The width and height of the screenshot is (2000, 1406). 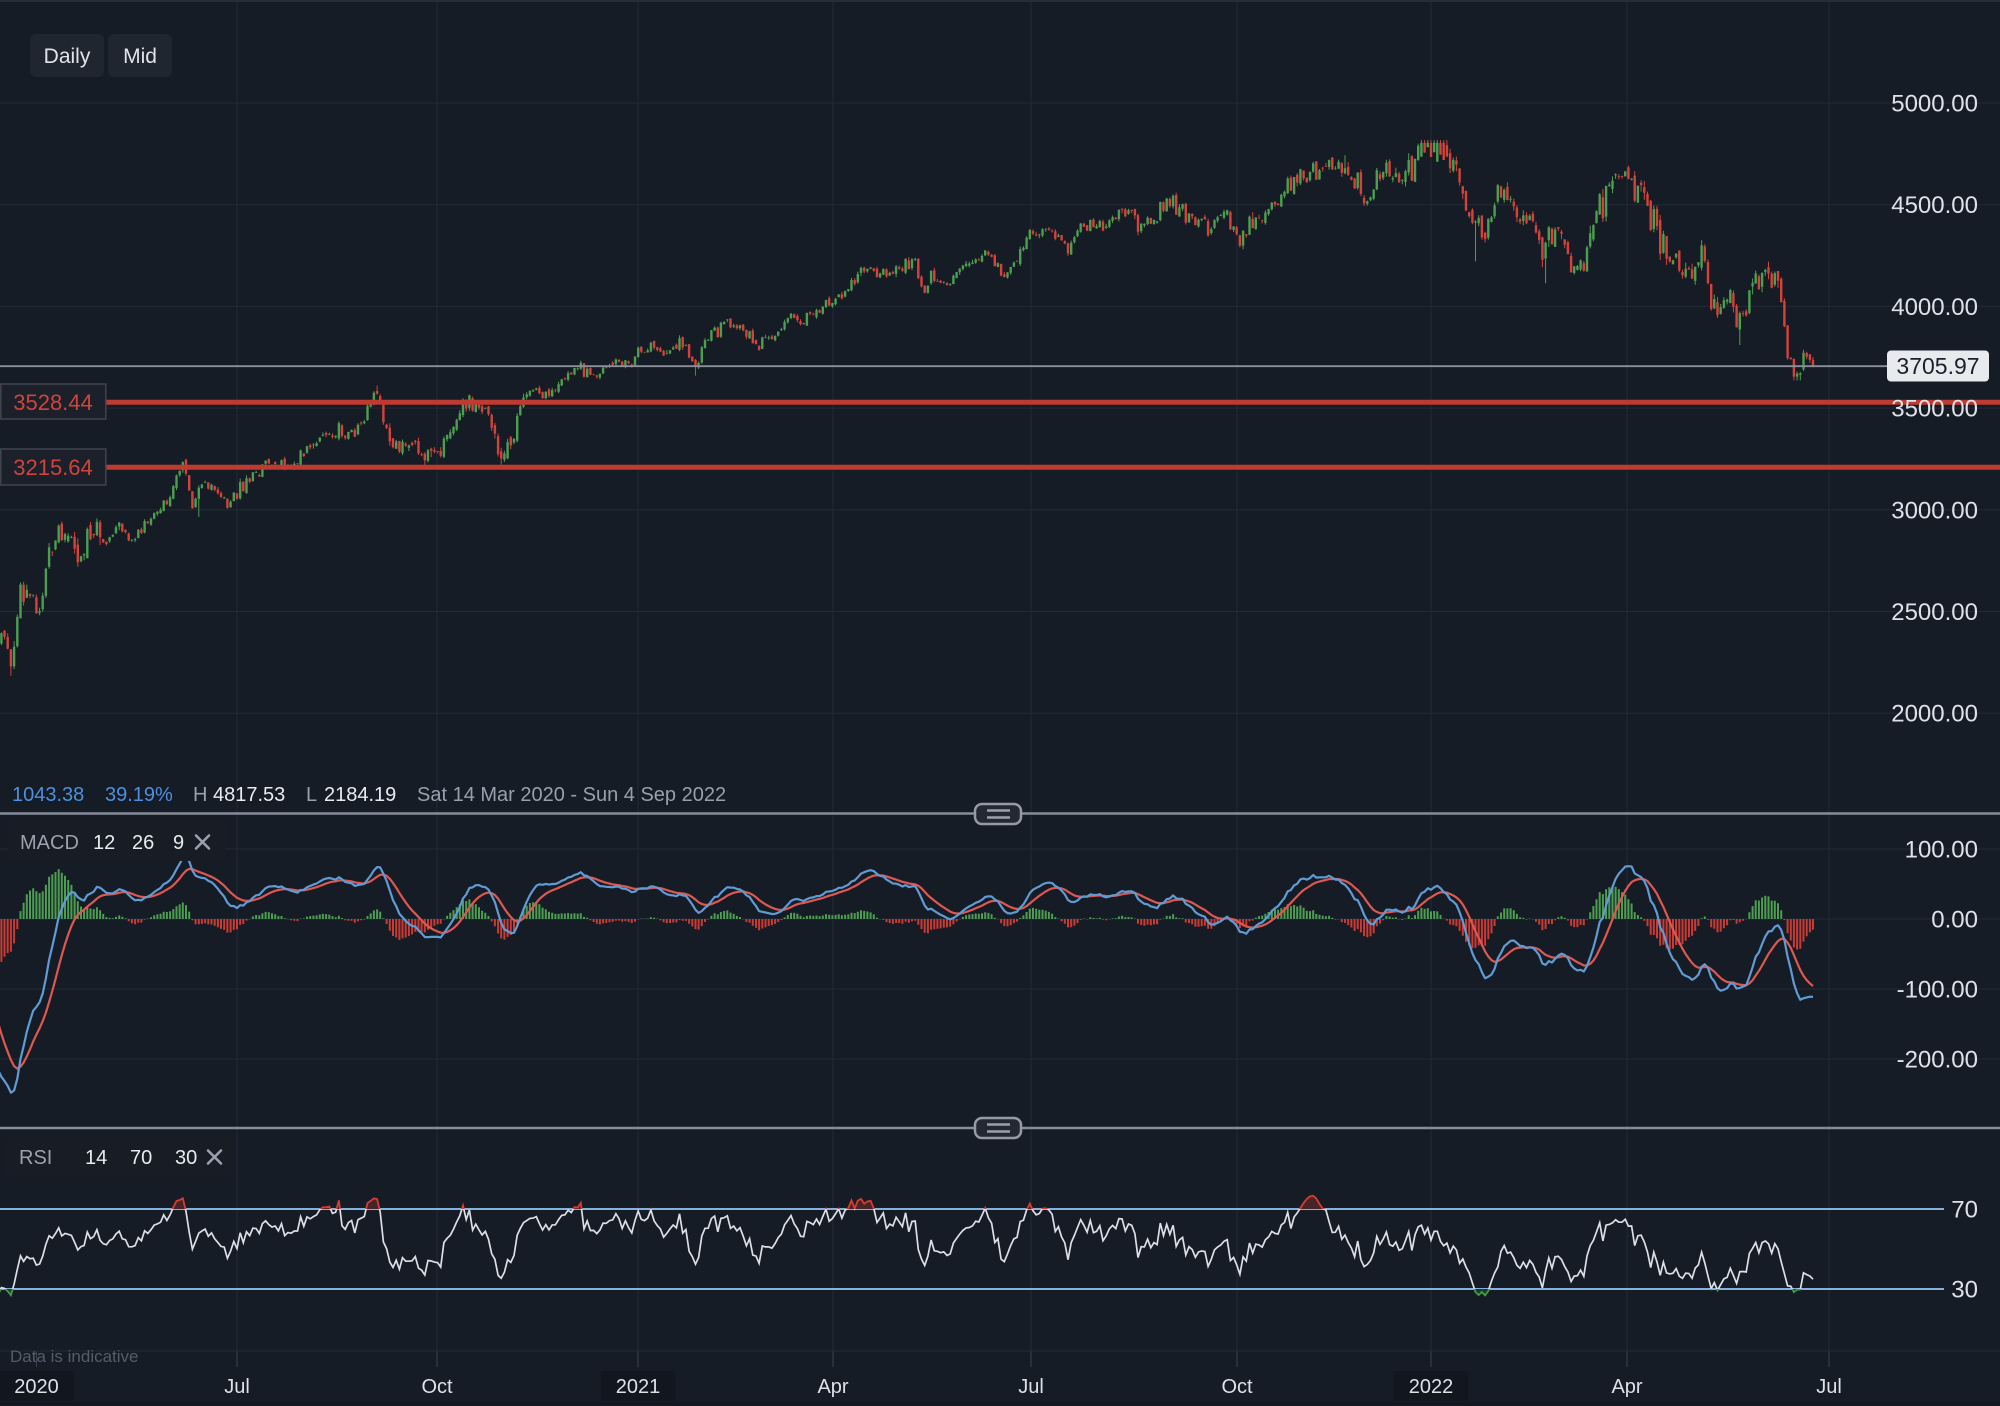 What do you see at coordinates (74, 1356) in the screenshot?
I see `svg-text: Data is indicative` at bounding box center [74, 1356].